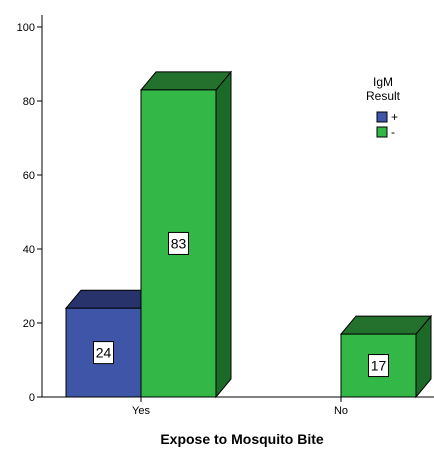  I want to click on legend-item: +, so click(387, 117).